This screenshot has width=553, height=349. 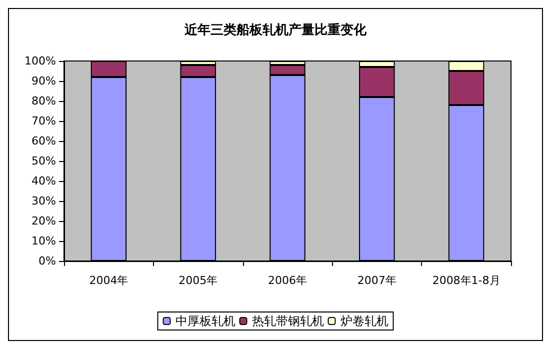 What do you see at coordinates (287, 280) in the screenshot?
I see `x-tick-label: 2006年` at bounding box center [287, 280].